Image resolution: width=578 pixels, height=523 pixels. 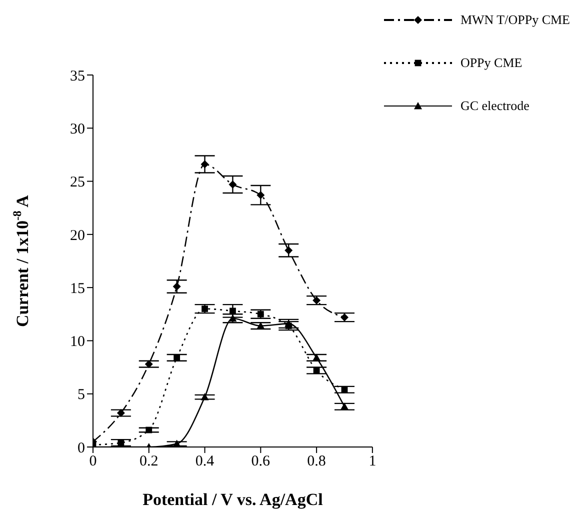 What do you see at coordinates (491, 62) in the screenshot?
I see `text: OPPy CME` at bounding box center [491, 62].